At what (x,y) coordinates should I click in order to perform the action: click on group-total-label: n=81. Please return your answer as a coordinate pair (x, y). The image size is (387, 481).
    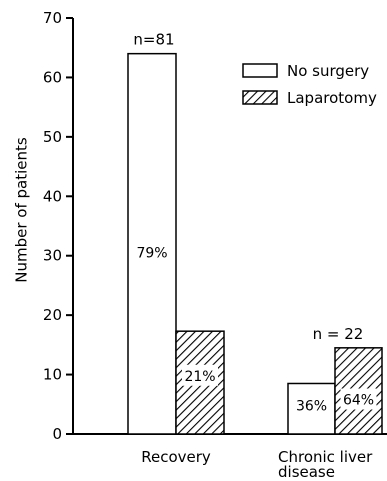
    Looking at the image, I should click on (153, 40).